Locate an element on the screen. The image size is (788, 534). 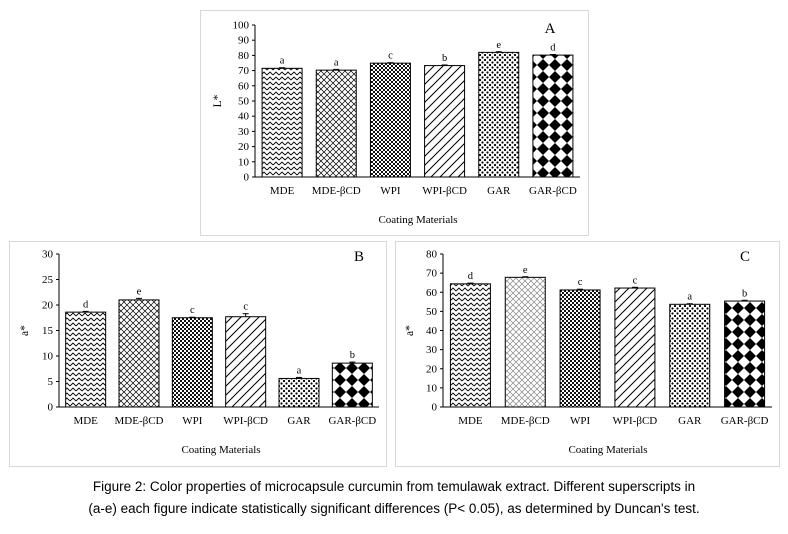
y-tick-label: 15 is located at coordinates (48, 331).